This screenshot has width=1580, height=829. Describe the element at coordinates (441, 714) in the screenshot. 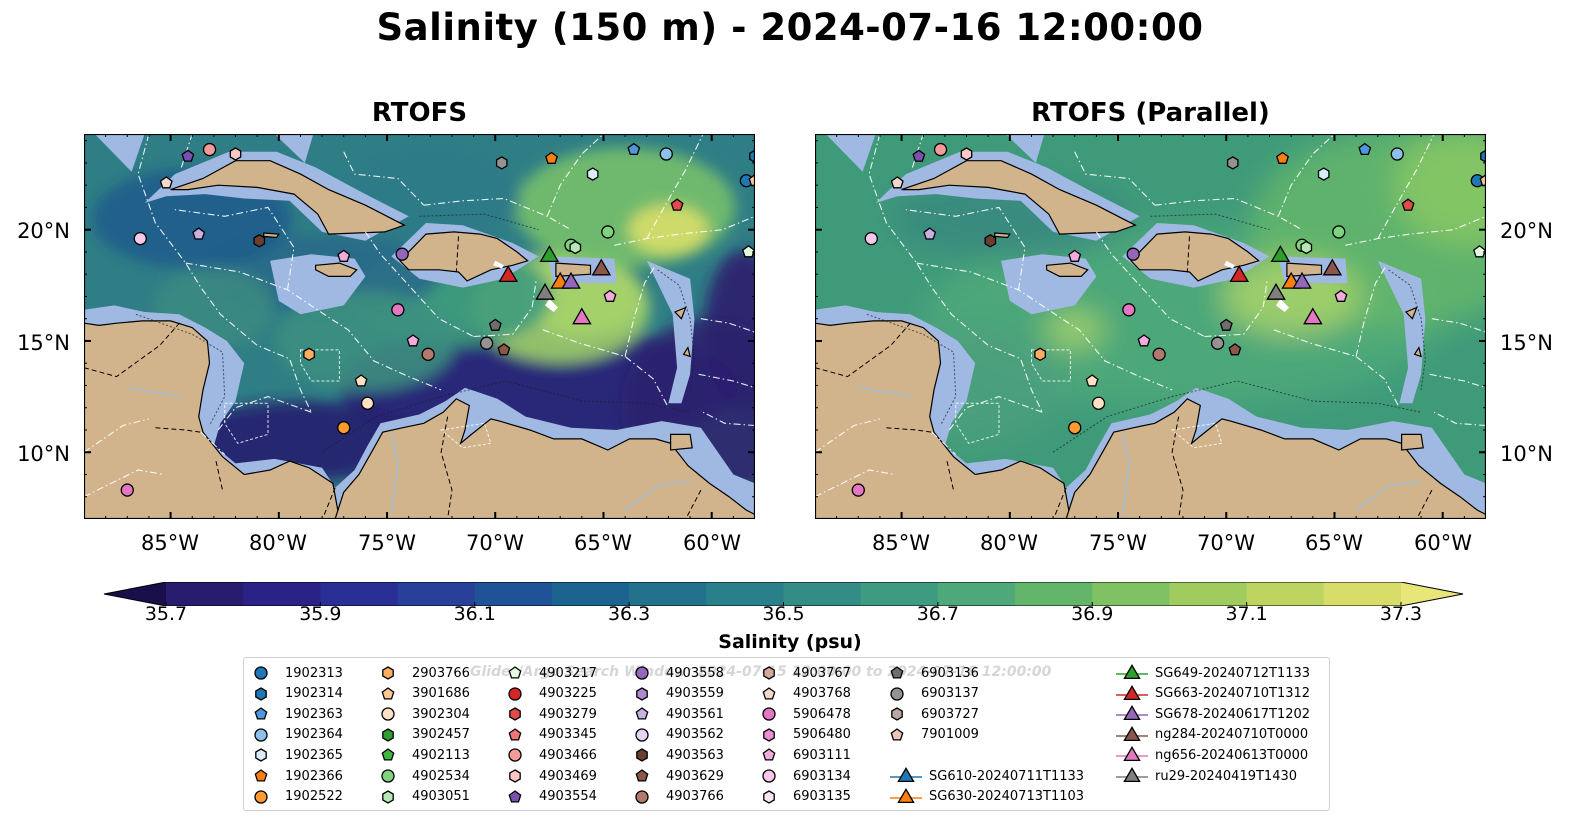

I see `legend-label: 3902304` at that location.